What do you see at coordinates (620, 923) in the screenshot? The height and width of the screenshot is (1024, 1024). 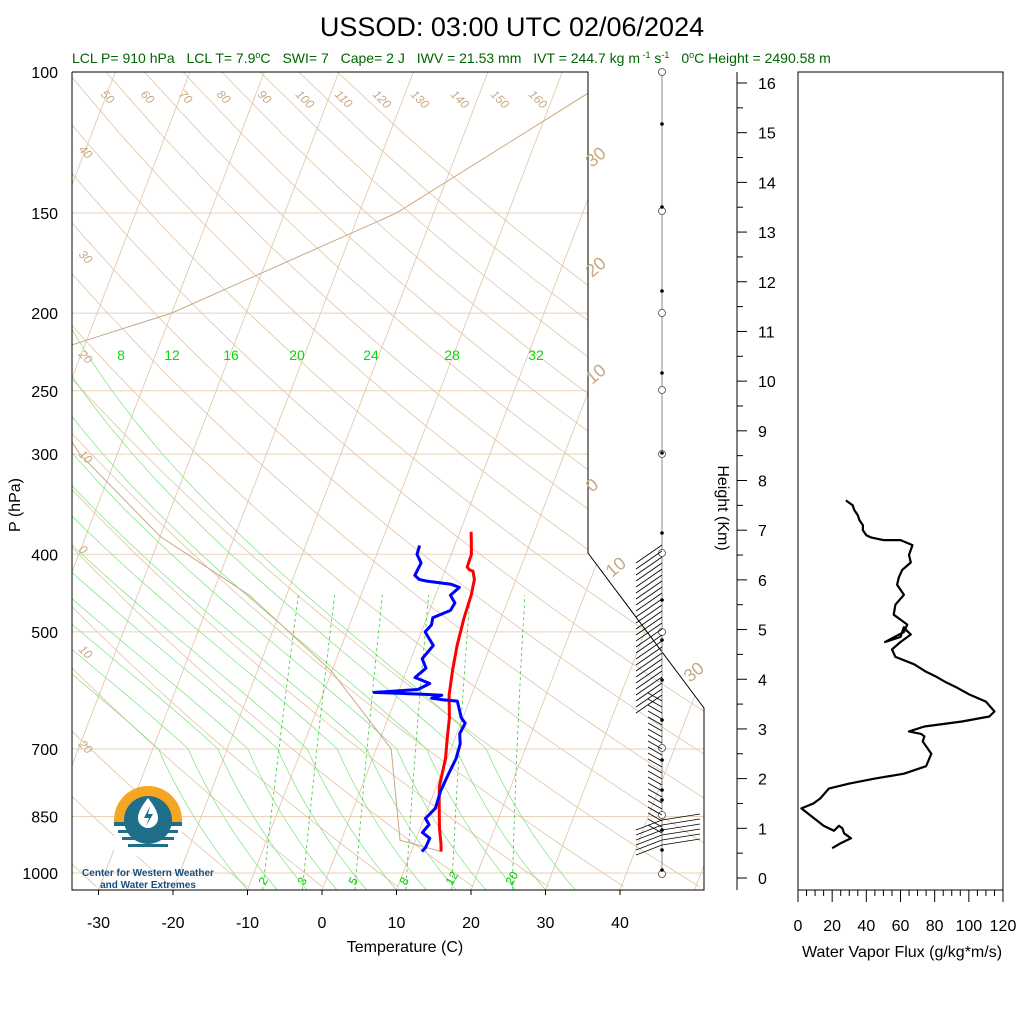 I see `temperature-tick-label: 40` at bounding box center [620, 923].